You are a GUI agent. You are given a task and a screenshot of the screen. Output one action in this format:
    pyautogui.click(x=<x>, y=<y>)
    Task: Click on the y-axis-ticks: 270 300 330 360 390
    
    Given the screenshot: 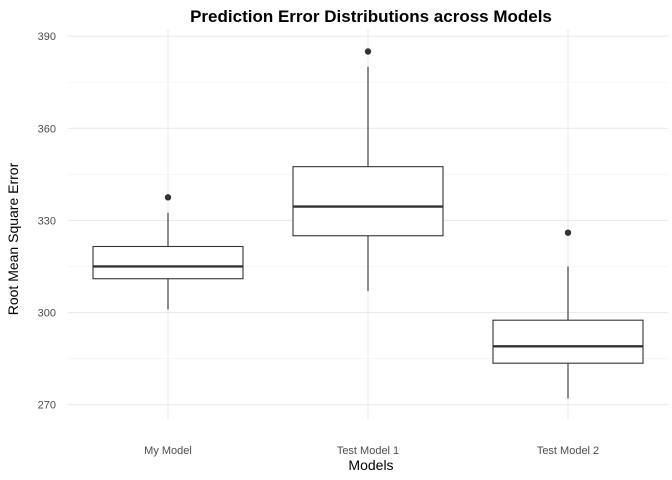 What is the action you would take?
    pyautogui.click(x=47, y=221)
    